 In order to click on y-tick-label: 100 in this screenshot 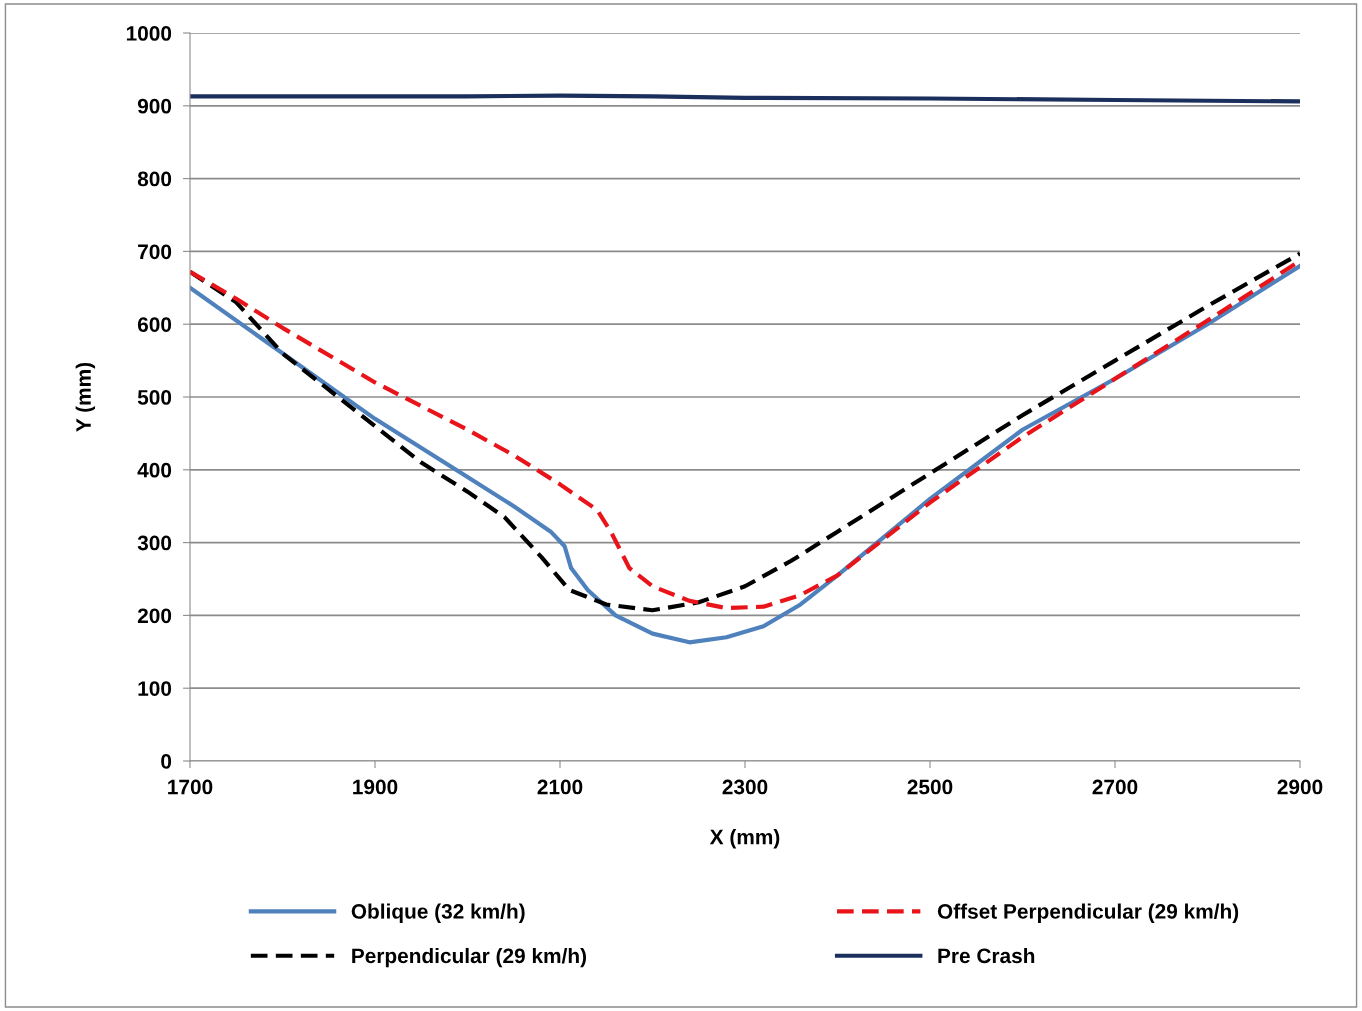, I will do `click(155, 688)`.